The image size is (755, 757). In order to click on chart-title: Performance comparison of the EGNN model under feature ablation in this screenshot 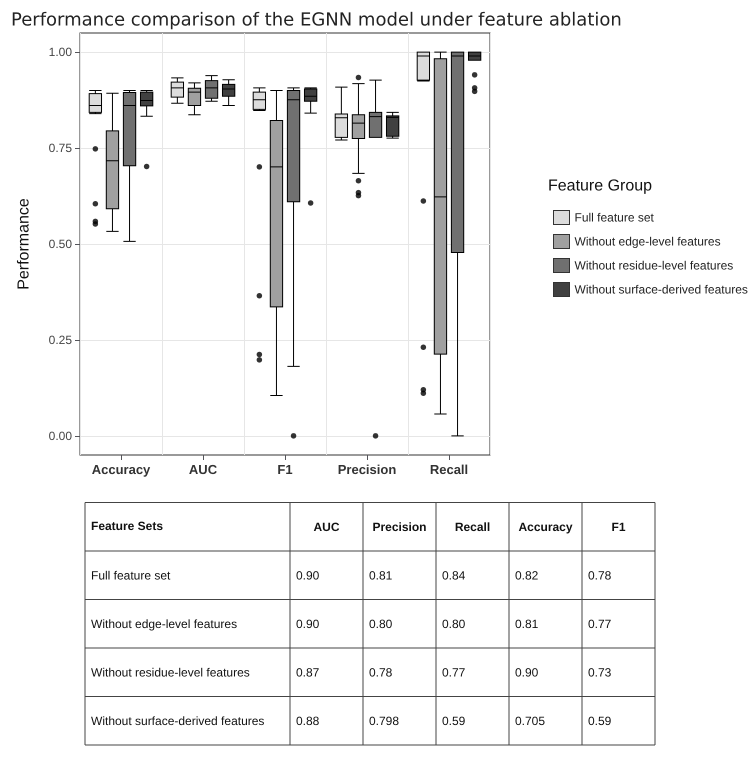, I will do `click(316, 20)`.